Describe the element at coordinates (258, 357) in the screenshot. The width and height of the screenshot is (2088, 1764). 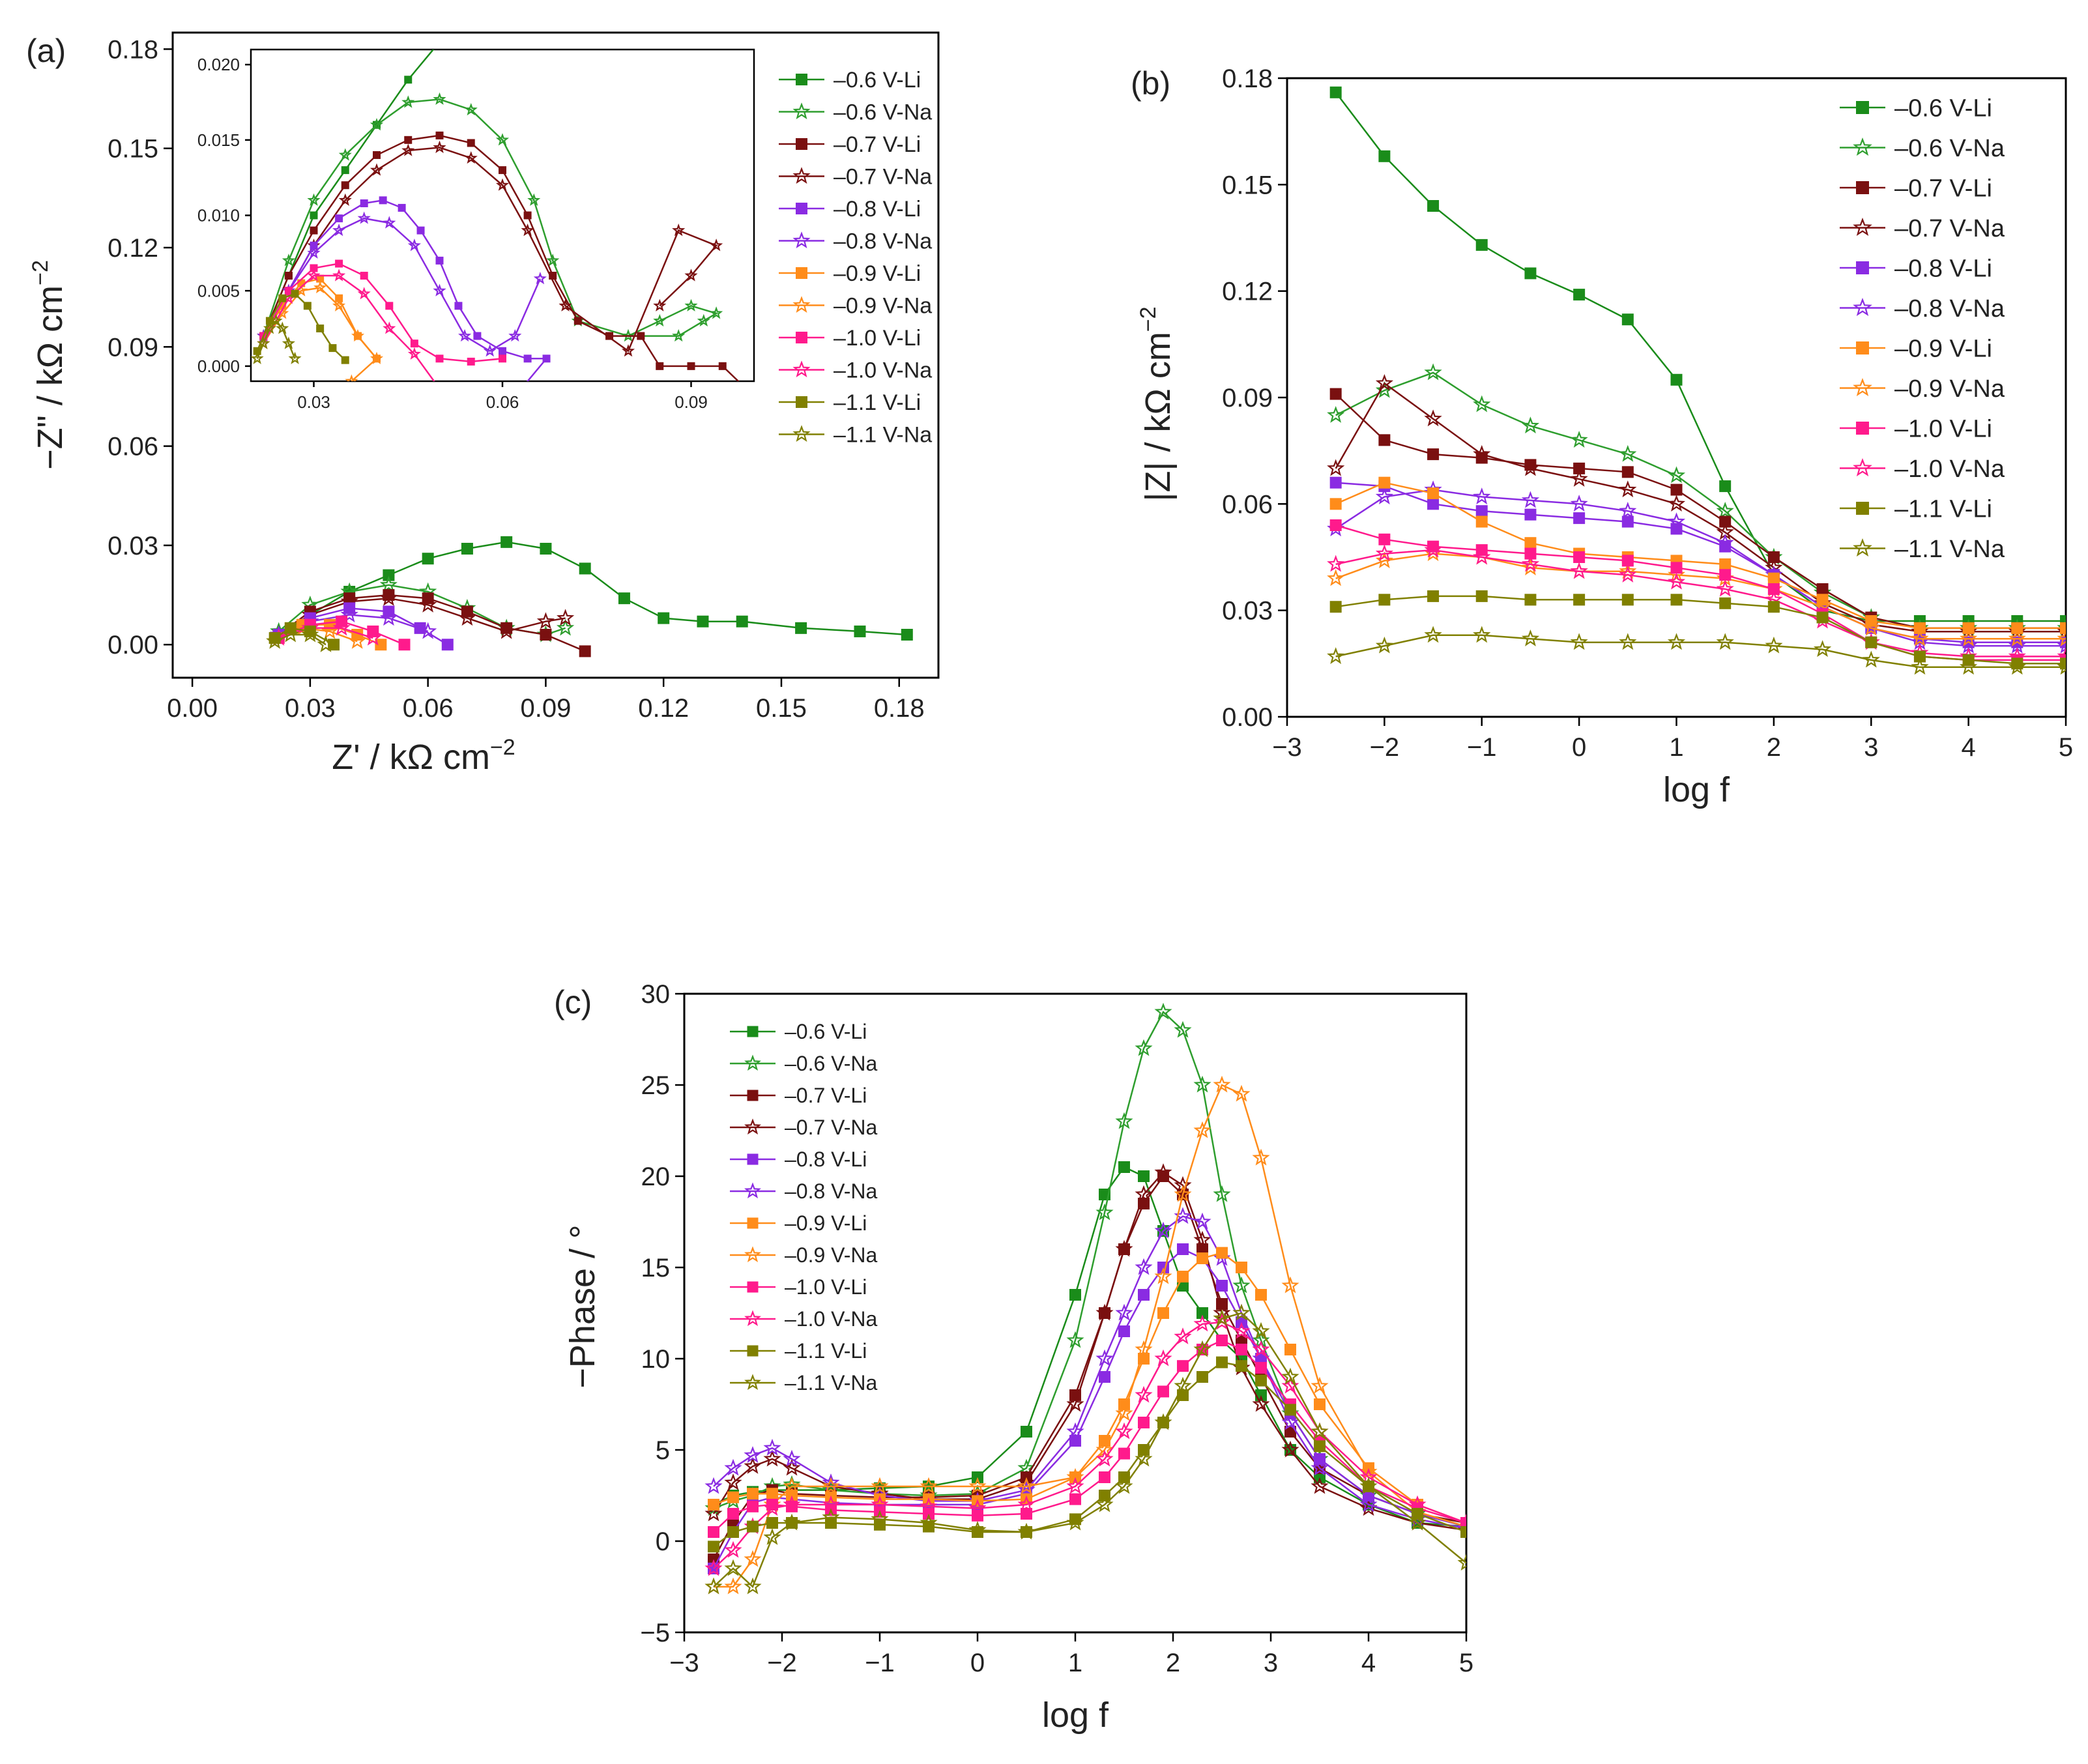
I see `a-inset-point-m1-1-v-na` at that location.